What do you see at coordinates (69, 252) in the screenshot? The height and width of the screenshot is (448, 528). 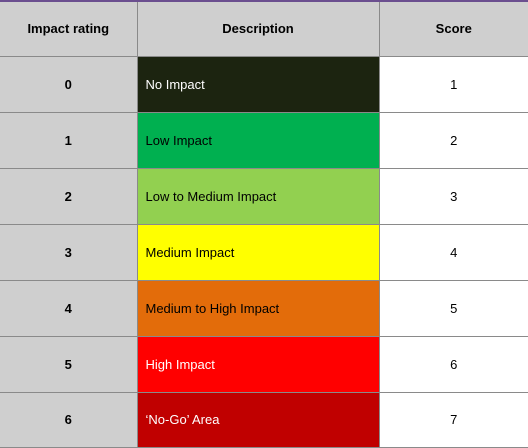 I see `rating-cell: 3` at bounding box center [69, 252].